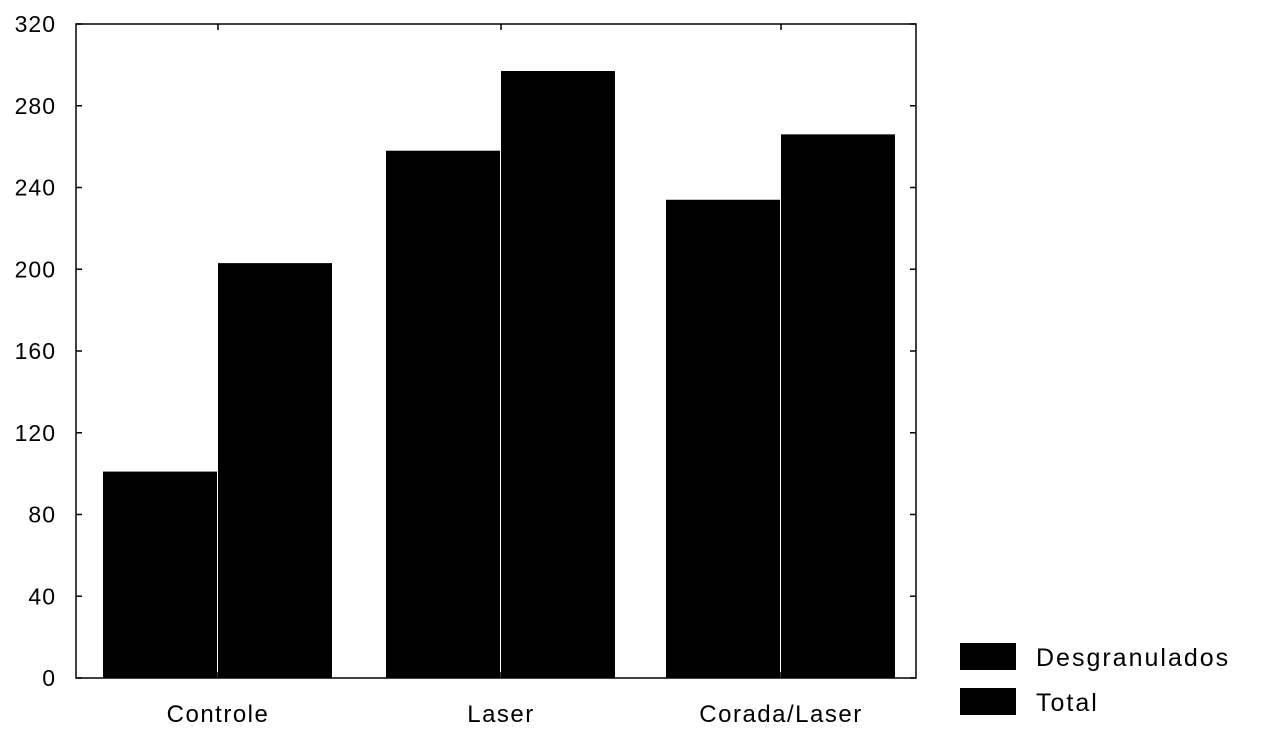 The image size is (1262, 736). Describe the element at coordinates (1095, 680) in the screenshot. I see `chart-legend: Desgranulados Total` at that location.